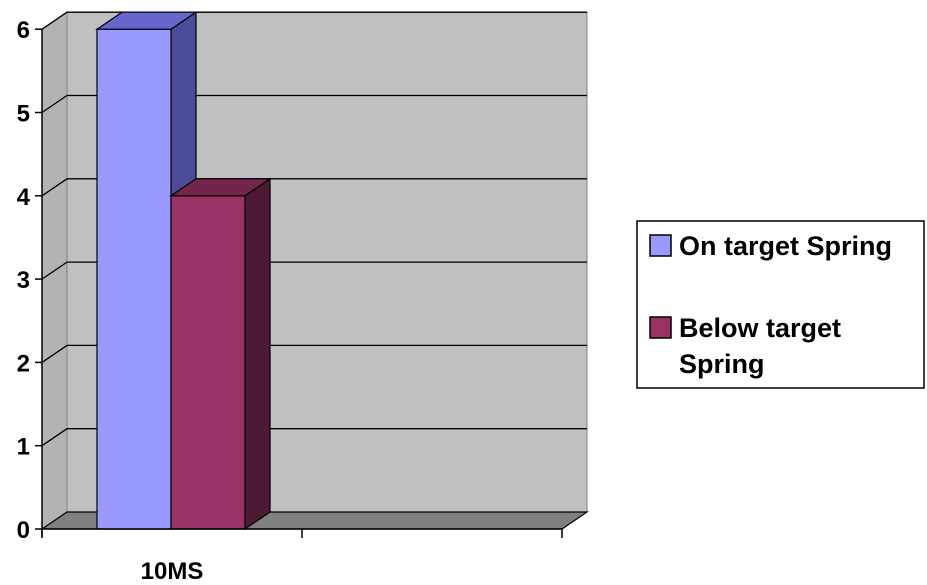  Describe the element at coordinates (760, 346) in the screenshot. I see `legend-label: Below target Spring` at that location.